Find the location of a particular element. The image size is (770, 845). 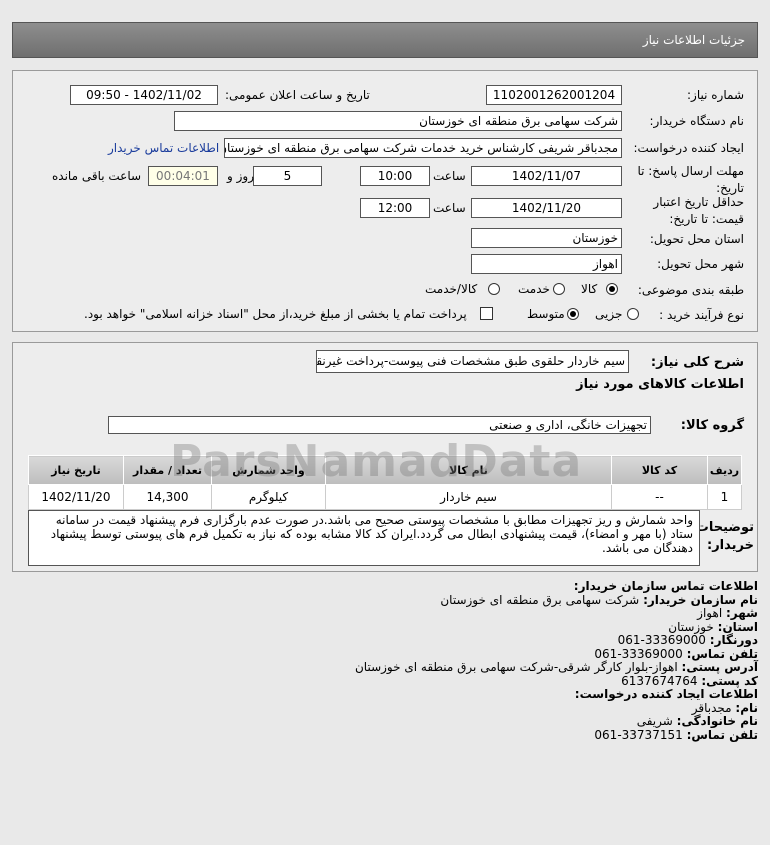

creator-label: ایجاد کننده درخواست: is located at coordinates (688, 148).